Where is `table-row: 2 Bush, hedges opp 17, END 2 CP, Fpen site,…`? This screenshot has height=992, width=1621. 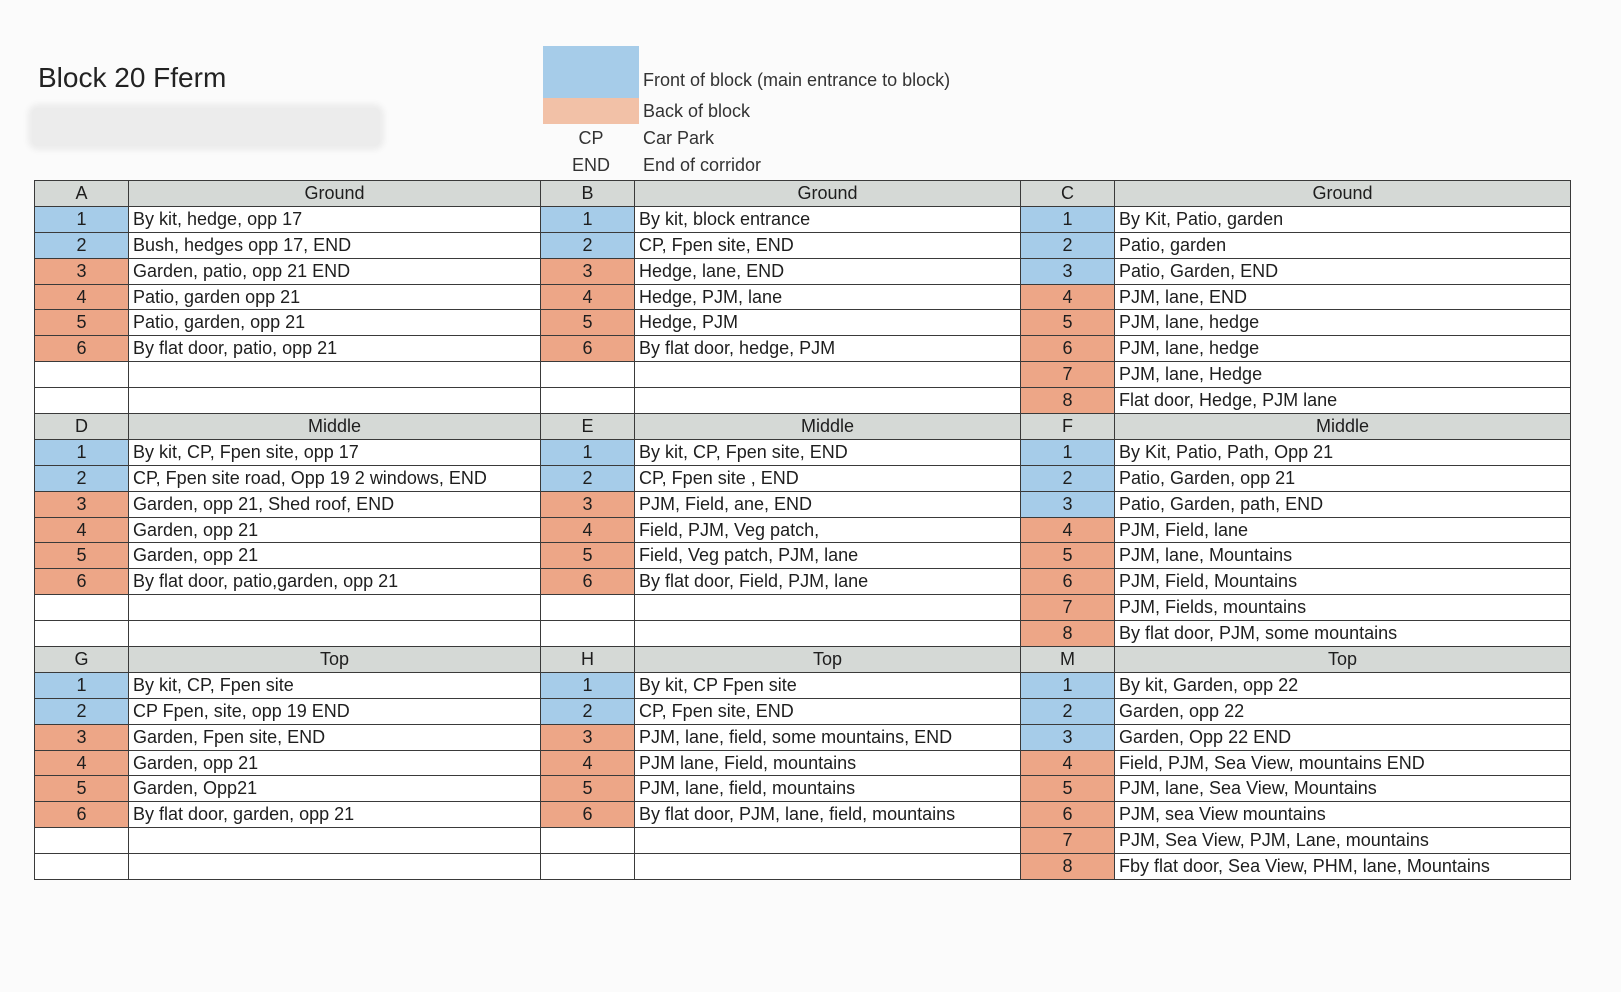 table-row: 2 Bush, hedges opp 17, END 2 CP, Fpen site,… is located at coordinates (802, 245).